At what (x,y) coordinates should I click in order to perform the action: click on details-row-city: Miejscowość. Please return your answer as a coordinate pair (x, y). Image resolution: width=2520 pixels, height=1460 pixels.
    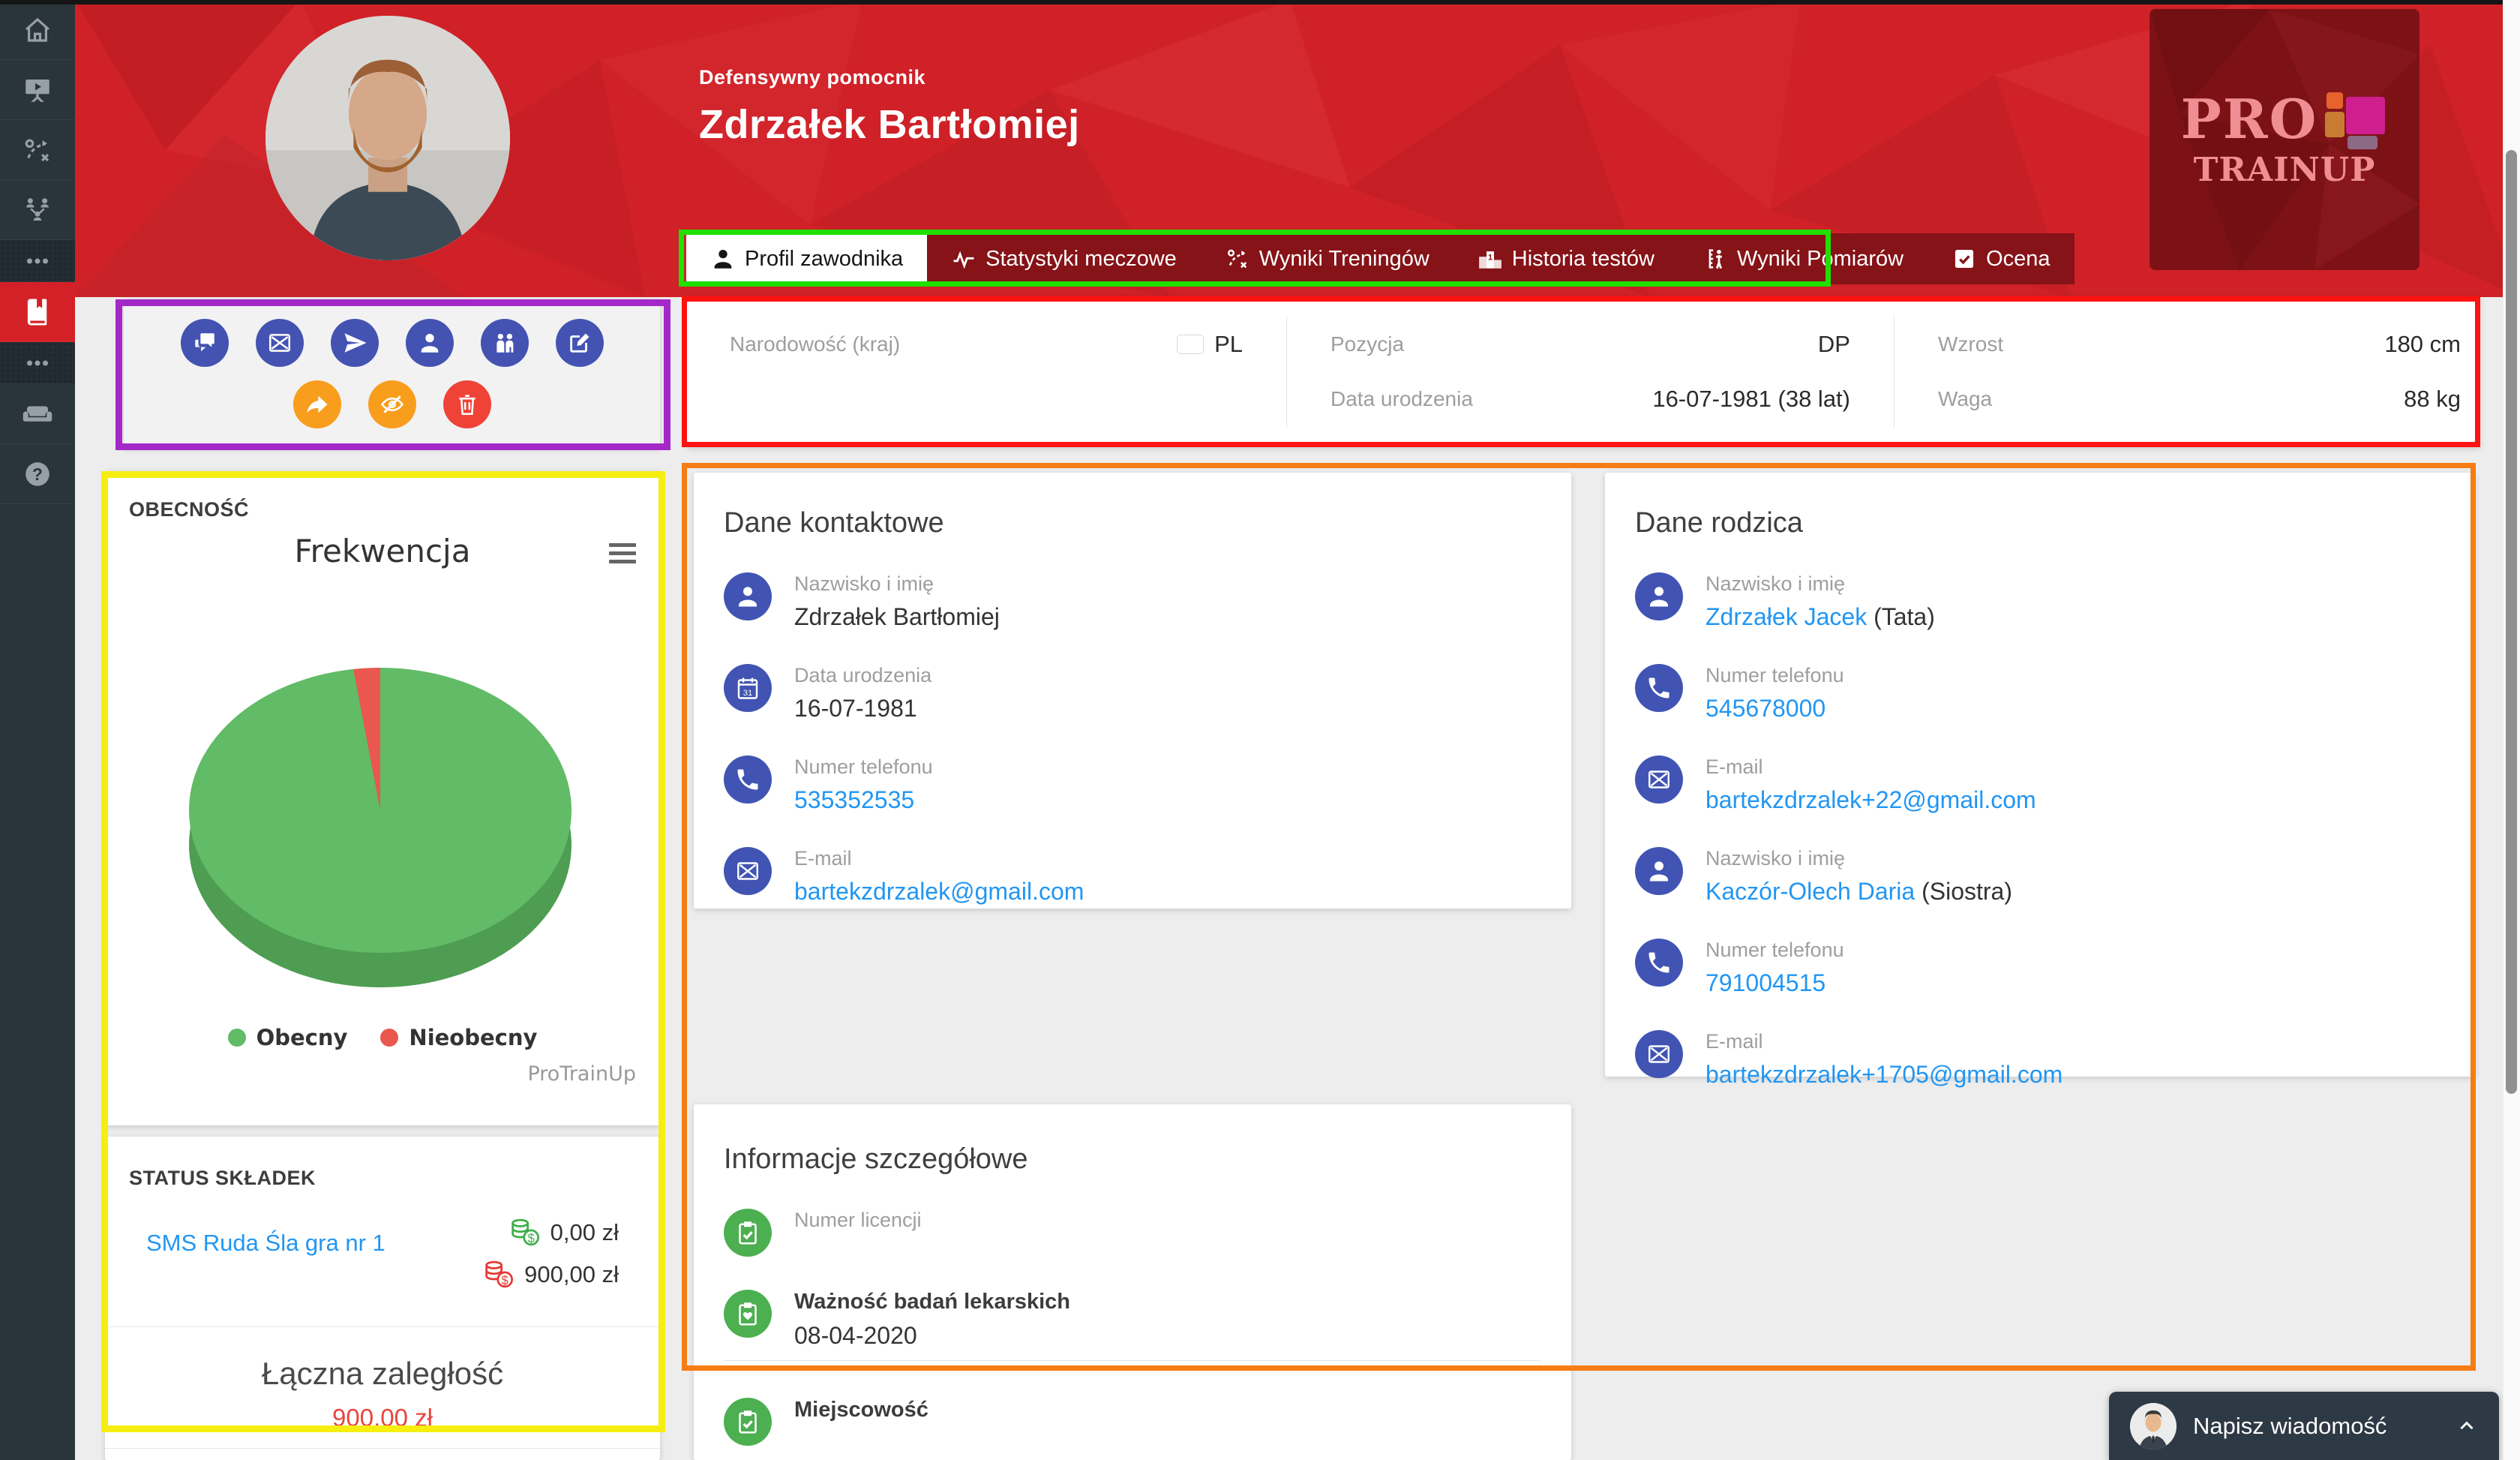
    Looking at the image, I should click on (1132, 1422).